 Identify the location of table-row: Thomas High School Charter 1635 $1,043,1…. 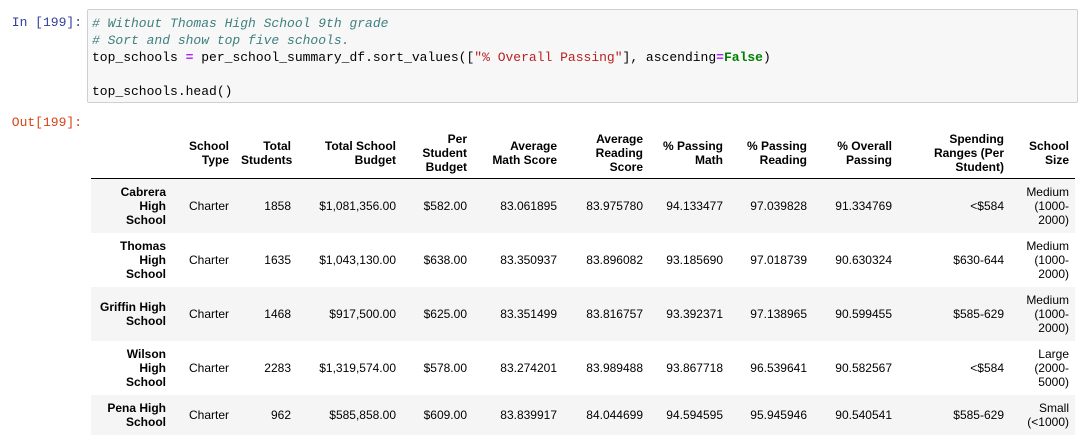
(583, 260).